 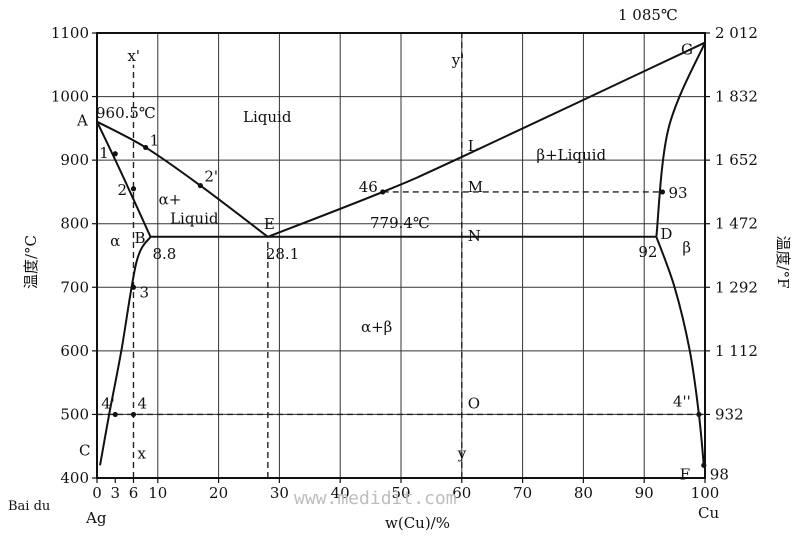 I want to click on ag-melt-label: 960.5℃, so click(x=126, y=113).